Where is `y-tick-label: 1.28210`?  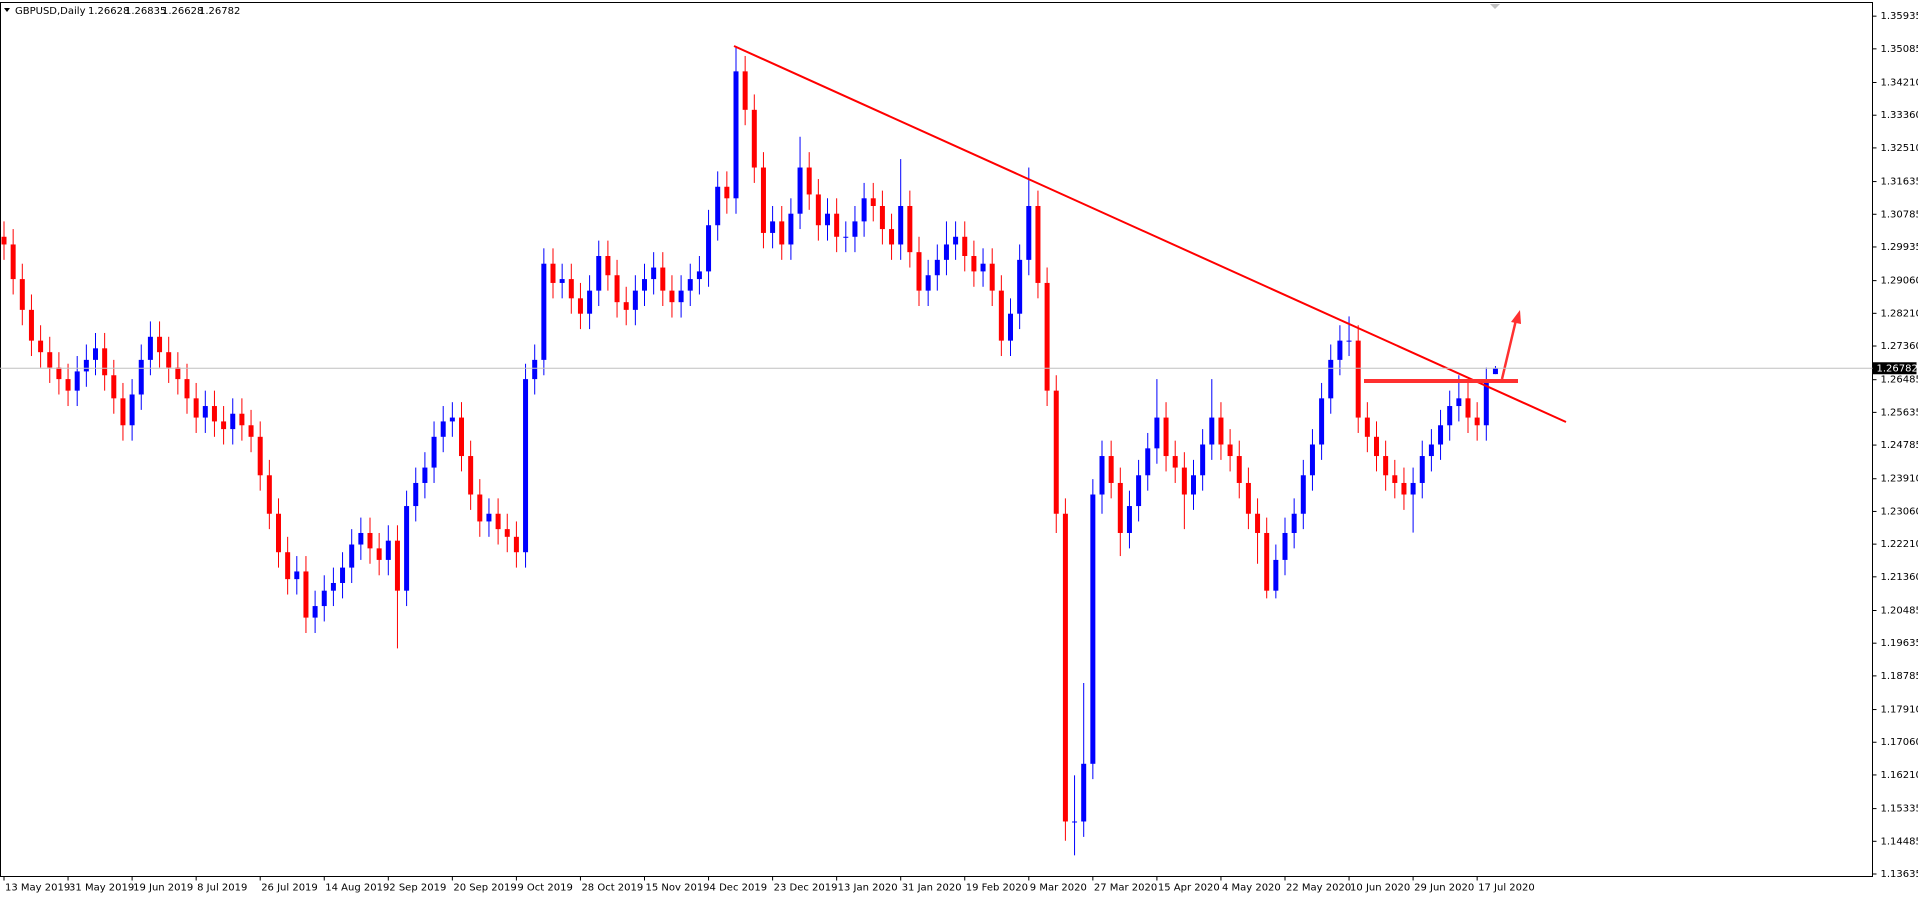 y-tick-label: 1.28210 is located at coordinates (1899, 313).